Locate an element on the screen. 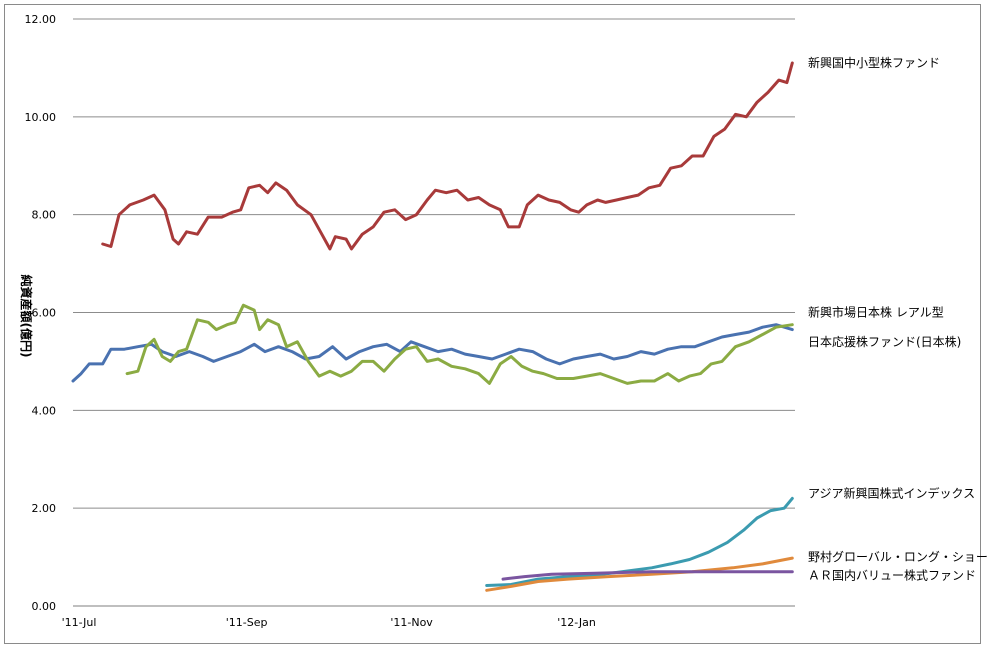 This screenshot has height=648, width=987. x-tick-label: '12-Jan is located at coordinates (576, 622).